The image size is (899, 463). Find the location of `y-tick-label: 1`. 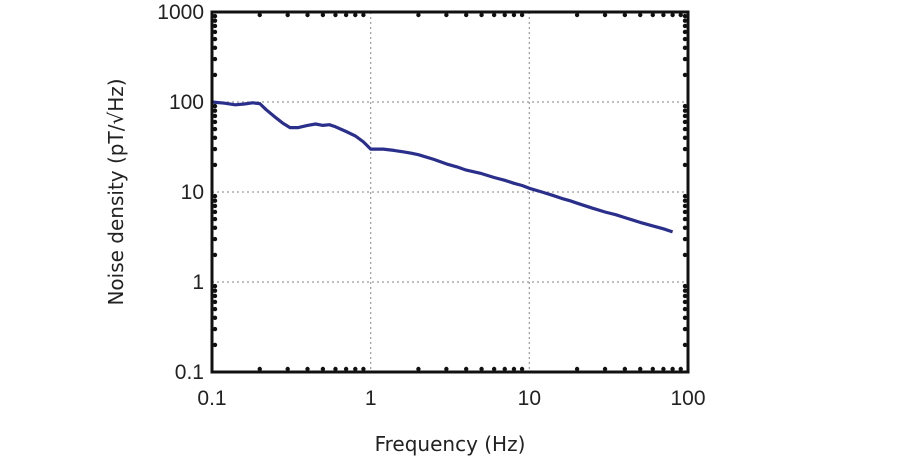

y-tick-label: 1 is located at coordinates (198, 282).